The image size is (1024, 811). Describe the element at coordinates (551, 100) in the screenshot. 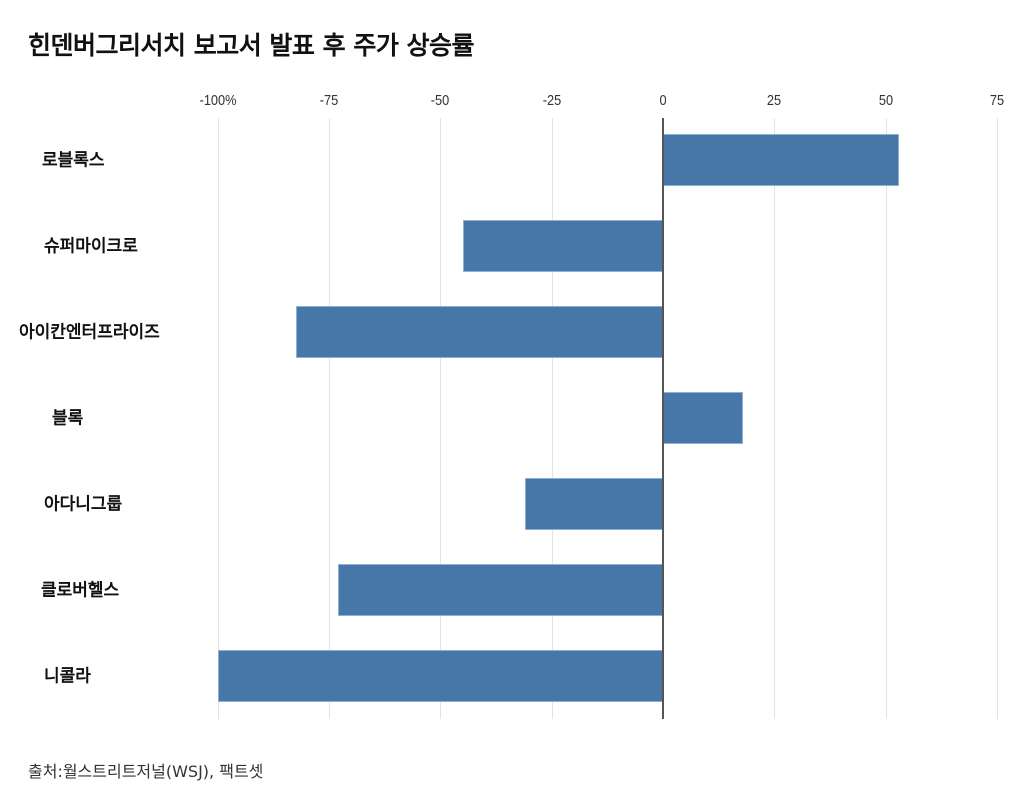

I see `x-tick-label: -25` at that location.